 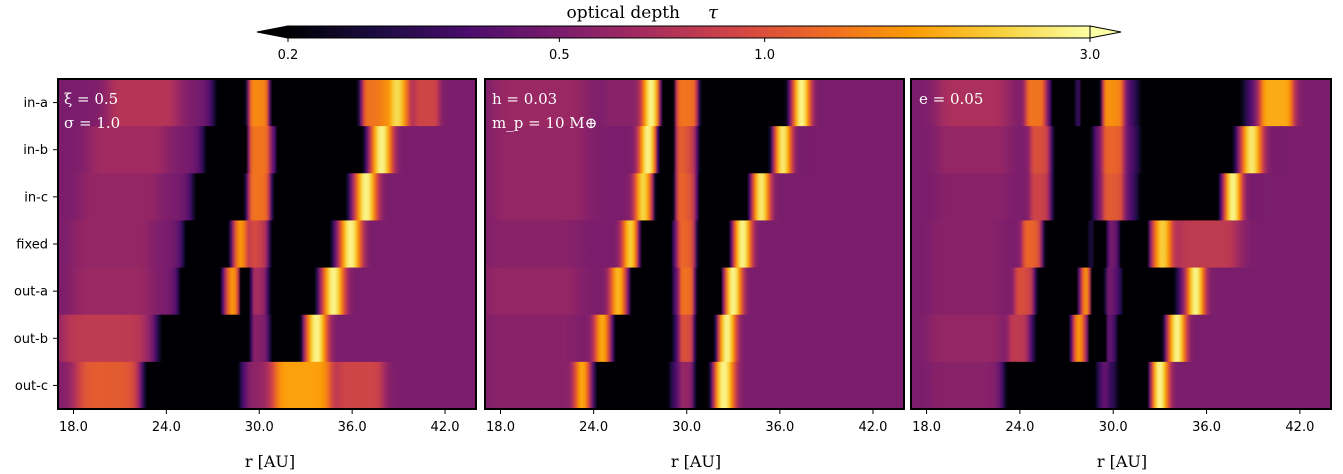 What do you see at coordinates (31, 386) in the screenshot?
I see `y-tick-label-out-c: out-c` at bounding box center [31, 386].